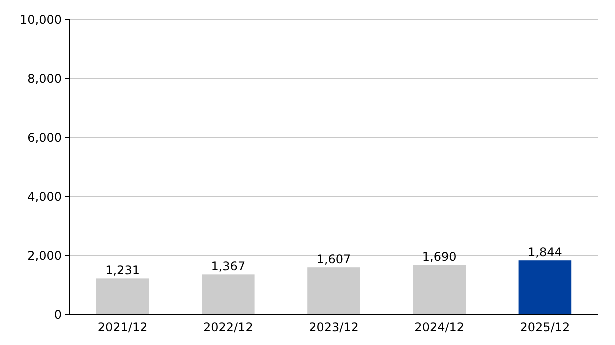 The image size is (615, 345). Describe the element at coordinates (439, 327) in the screenshot. I see `x-tick-label: 2024/12` at that location.